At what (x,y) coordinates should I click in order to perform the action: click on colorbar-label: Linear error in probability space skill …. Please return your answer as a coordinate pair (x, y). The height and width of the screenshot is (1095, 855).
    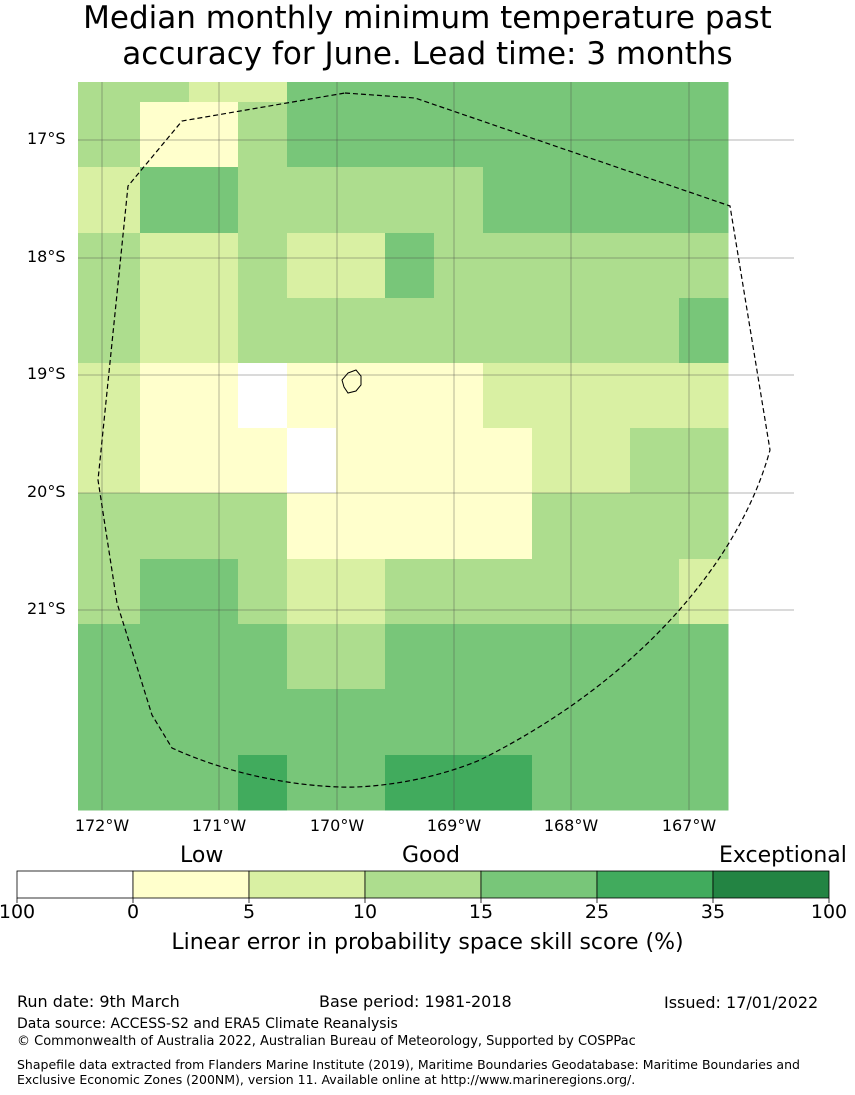
    Looking at the image, I should click on (427, 942).